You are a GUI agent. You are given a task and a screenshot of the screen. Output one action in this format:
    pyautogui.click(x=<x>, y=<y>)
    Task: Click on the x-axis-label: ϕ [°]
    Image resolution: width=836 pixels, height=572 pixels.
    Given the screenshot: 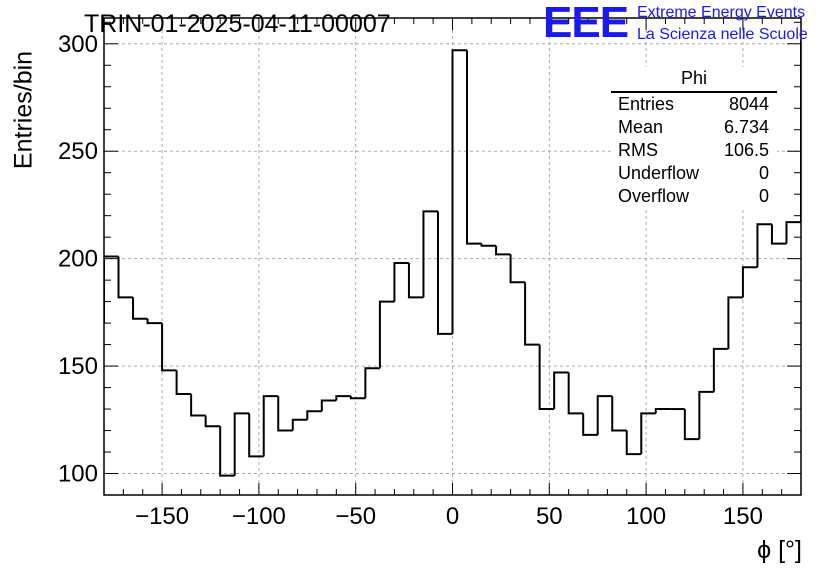 What is the action you would take?
    pyautogui.click(x=779, y=550)
    